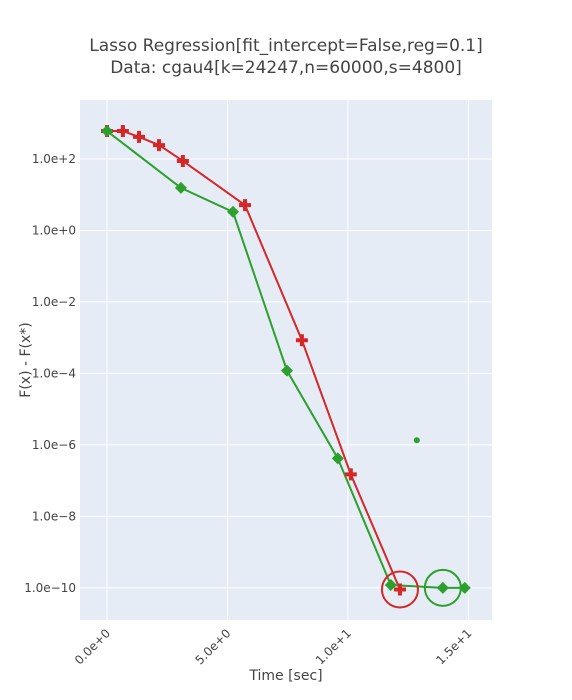 This screenshot has height=700, width=572. Describe the element at coordinates (50, 588) in the screenshot. I see `y-tick-label: 1.0e−10` at that location.